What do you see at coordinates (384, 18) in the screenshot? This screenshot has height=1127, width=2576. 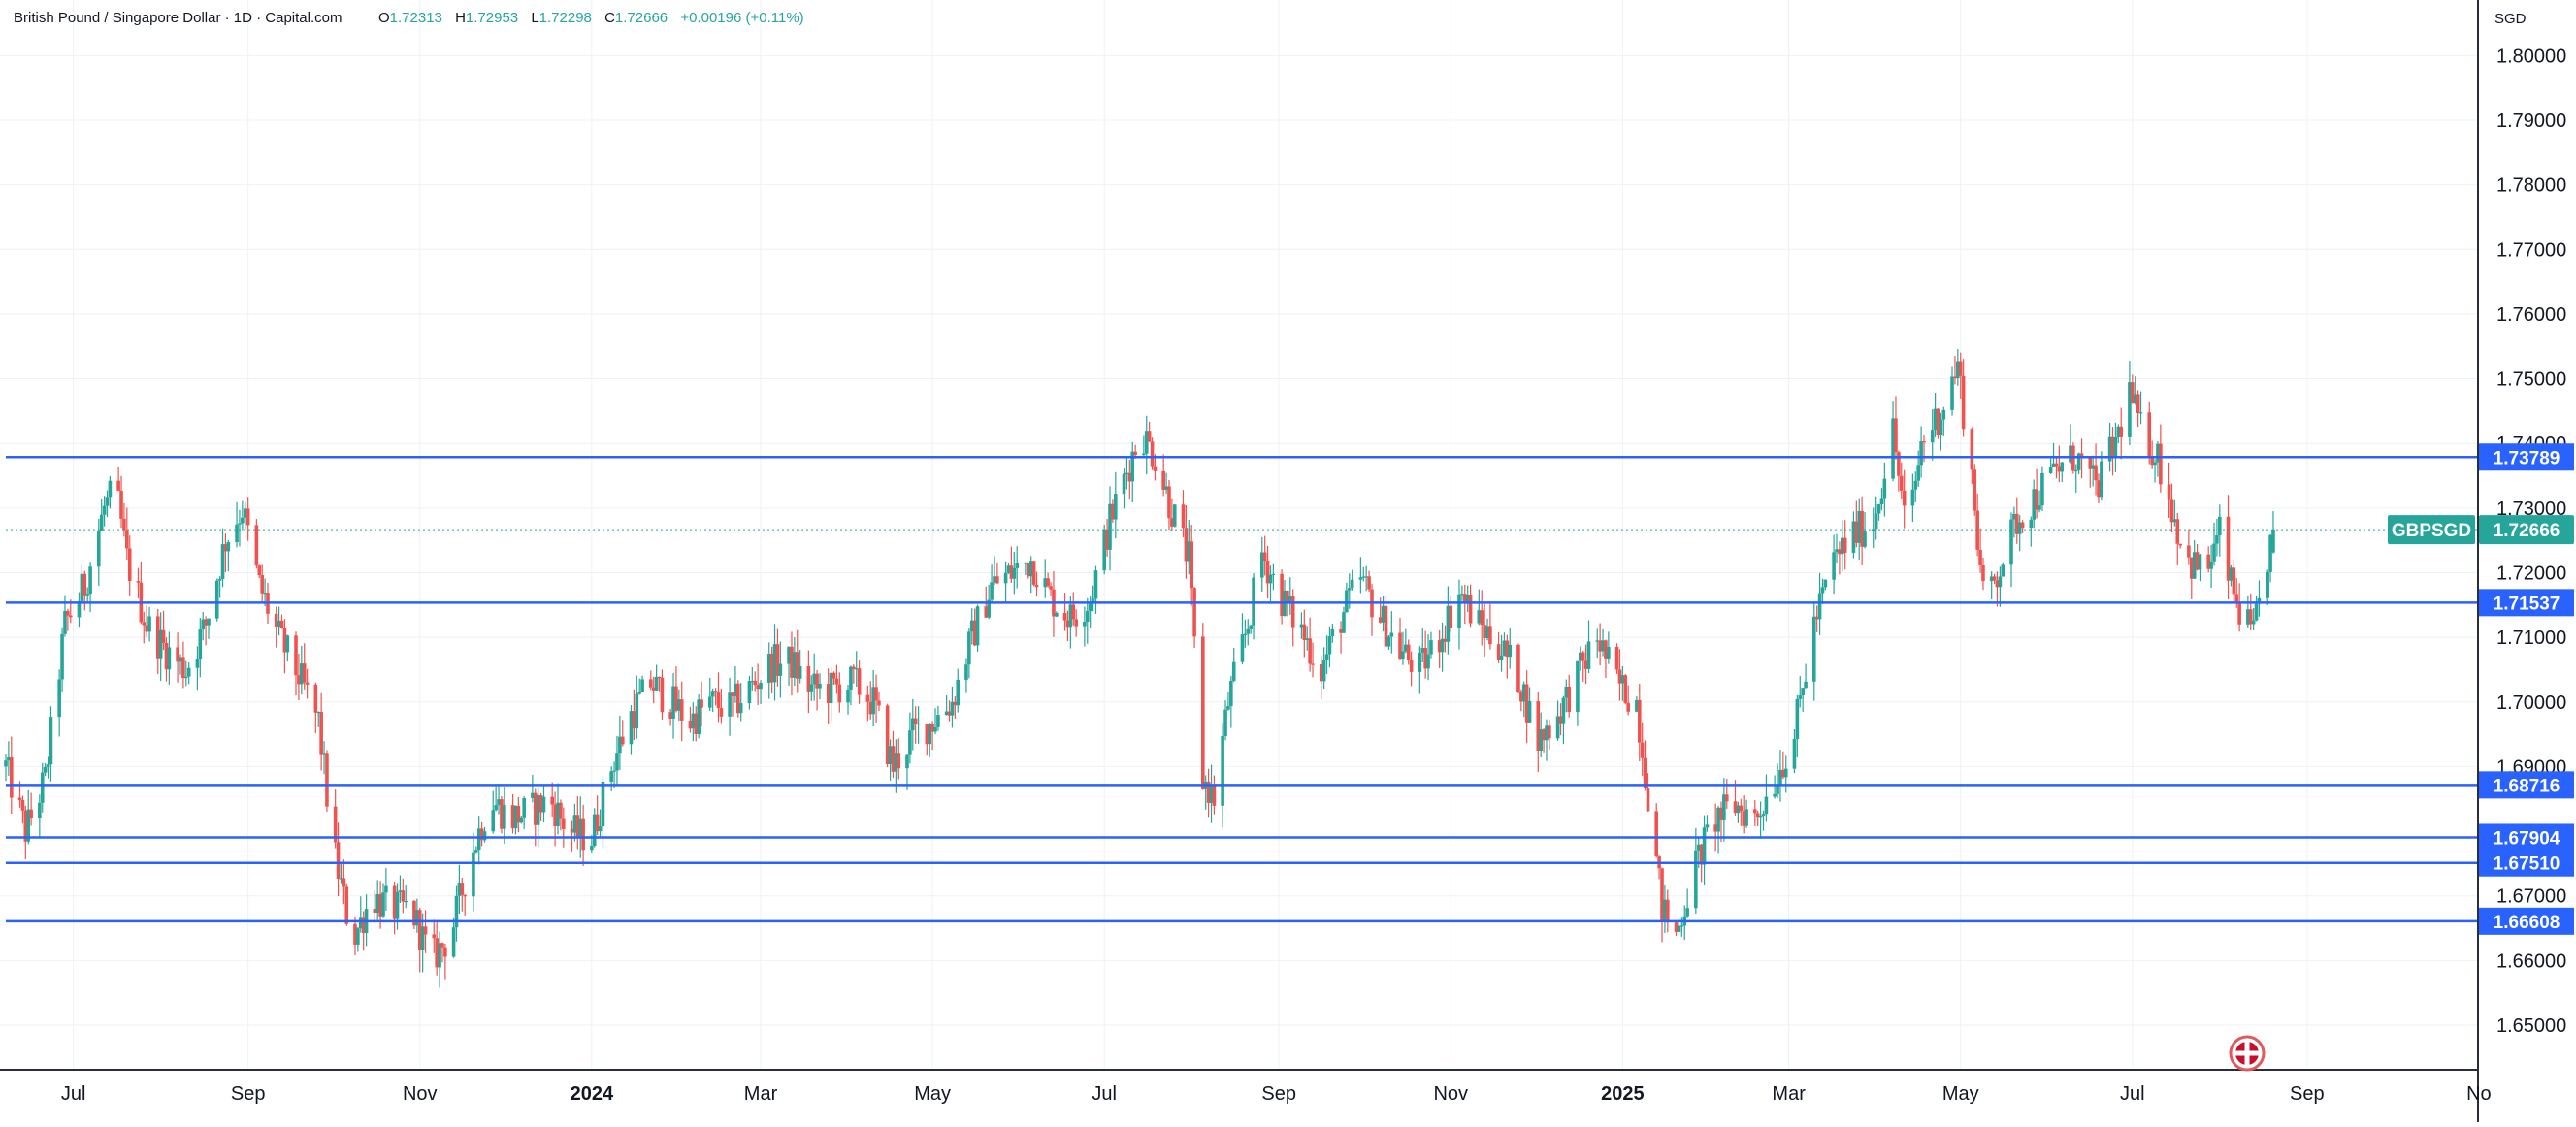 I see `open-label: O` at bounding box center [384, 18].